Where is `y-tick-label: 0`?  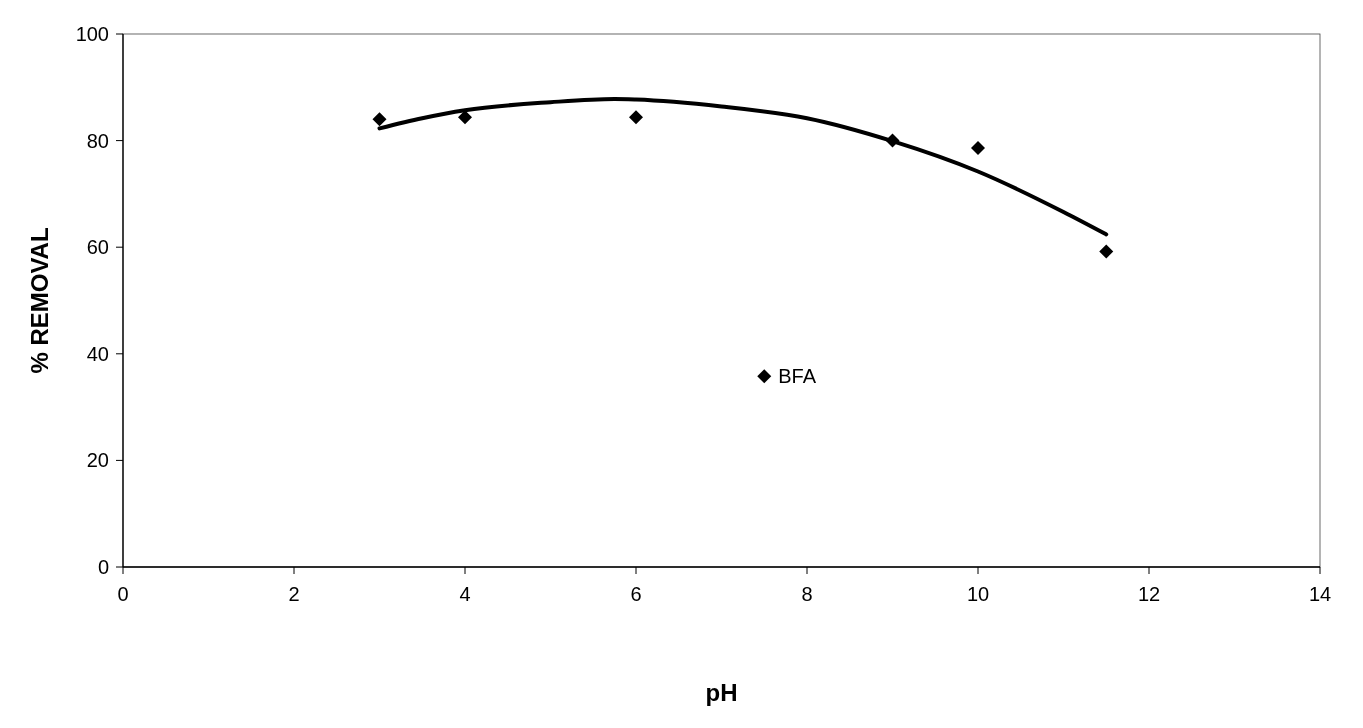 y-tick-label: 0 is located at coordinates (103, 567).